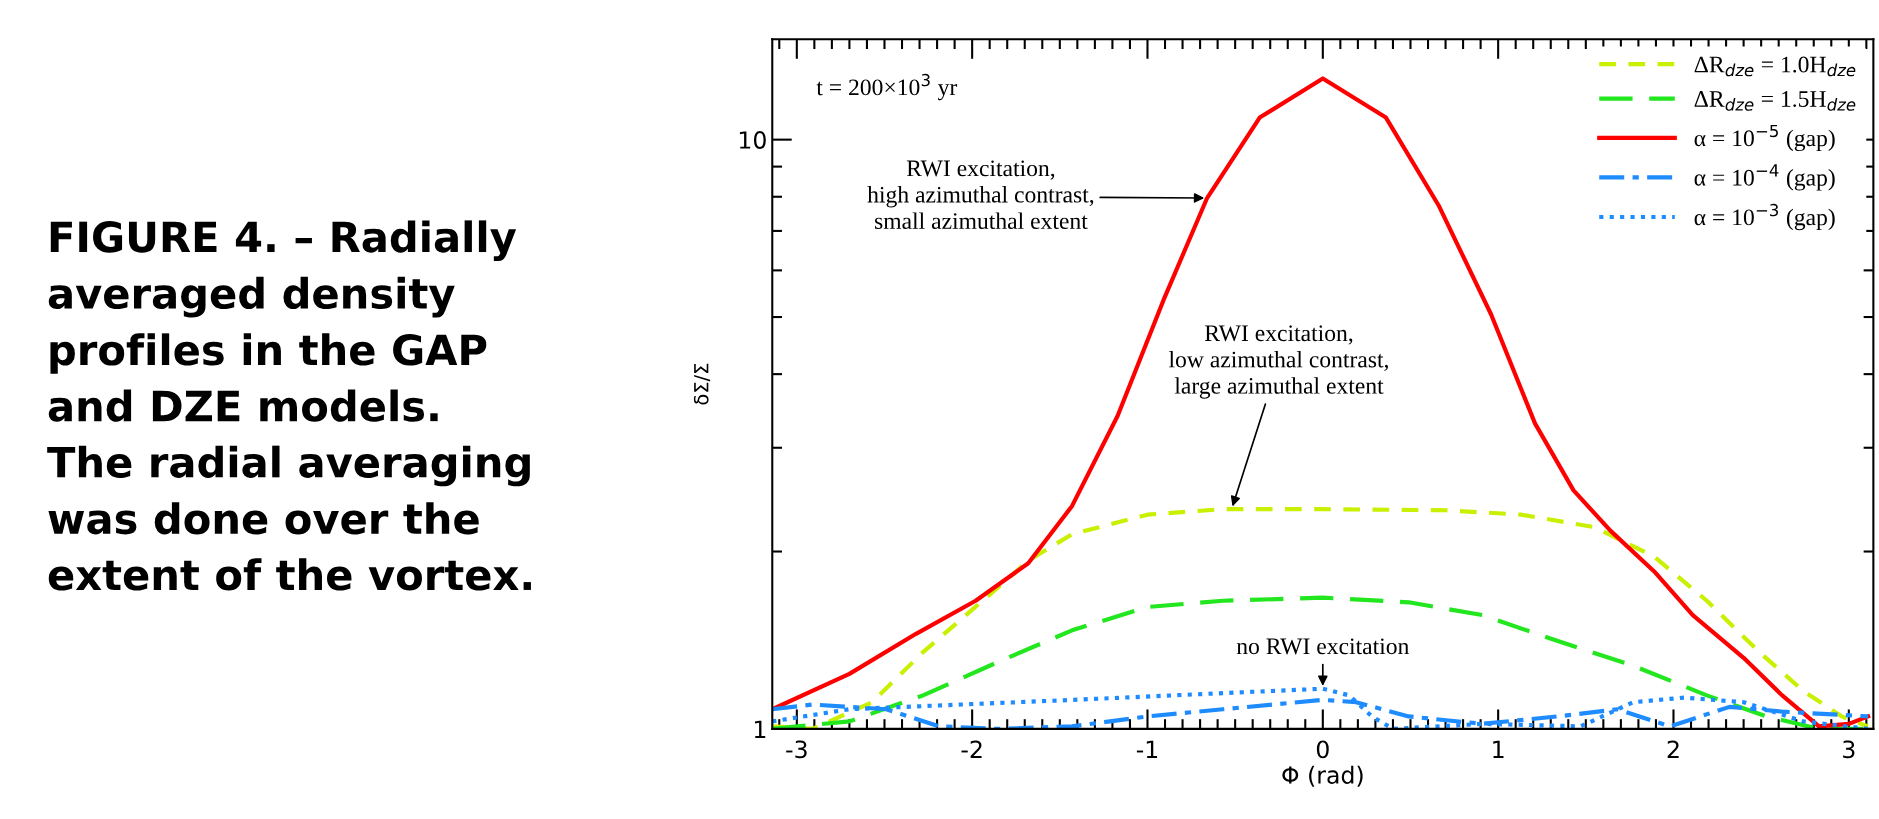  I want to click on x-tick-label: 3, so click(1849, 749).